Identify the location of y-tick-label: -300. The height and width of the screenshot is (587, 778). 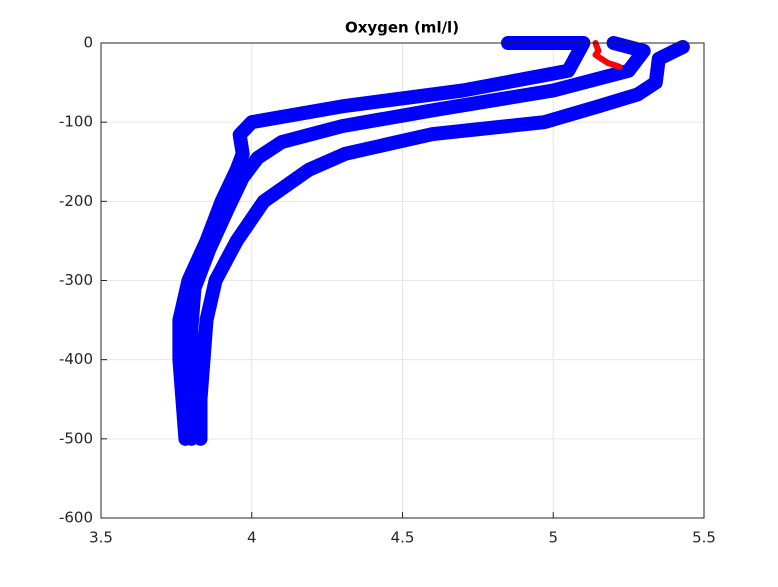
(76, 280).